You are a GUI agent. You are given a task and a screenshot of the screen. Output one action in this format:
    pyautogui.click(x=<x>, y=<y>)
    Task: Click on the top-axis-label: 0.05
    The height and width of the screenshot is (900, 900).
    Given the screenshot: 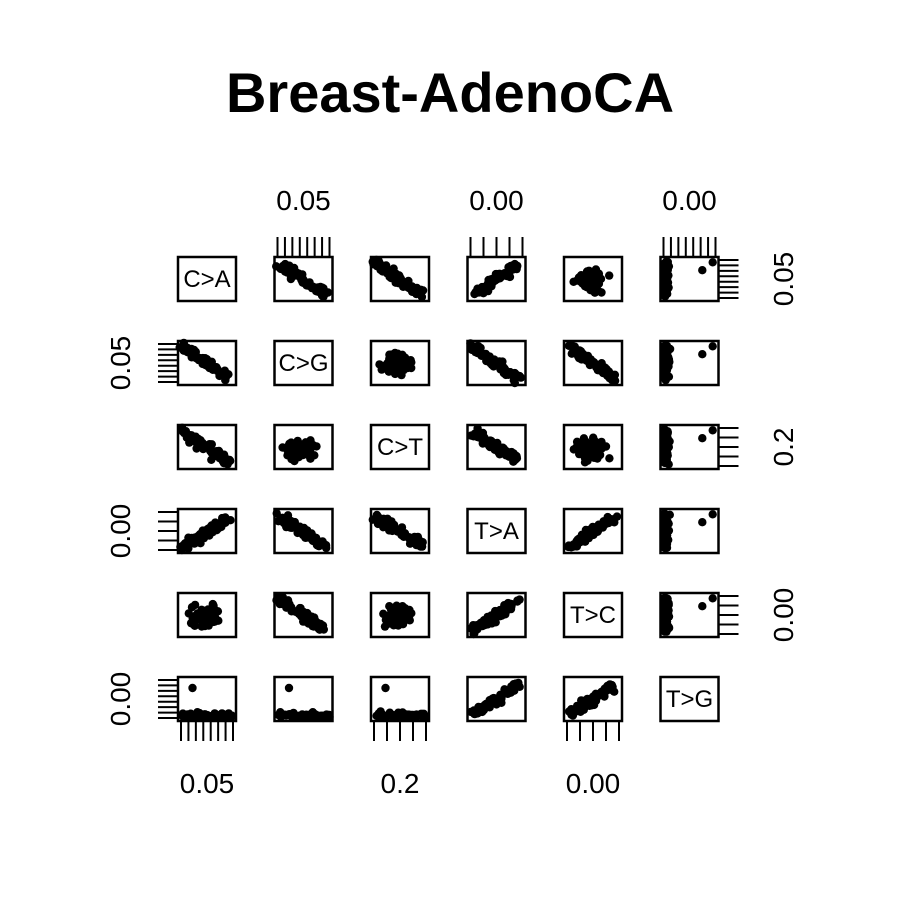 What is the action you would take?
    pyautogui.click(x=303, y=200)
    